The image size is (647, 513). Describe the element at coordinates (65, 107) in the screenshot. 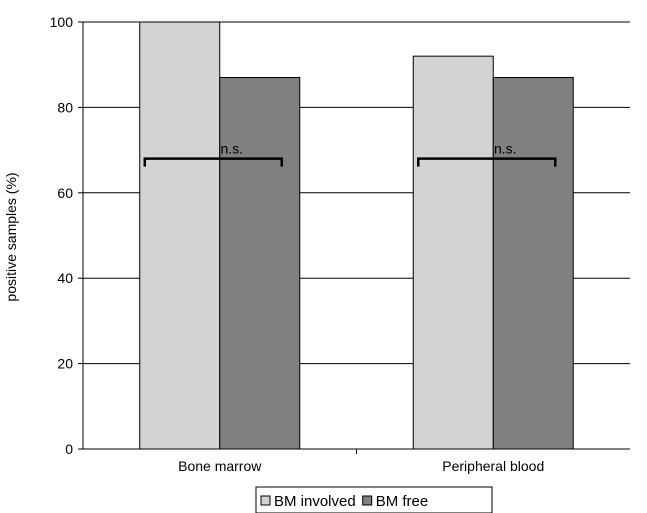

I see `y-tick-label: 80` at that location.